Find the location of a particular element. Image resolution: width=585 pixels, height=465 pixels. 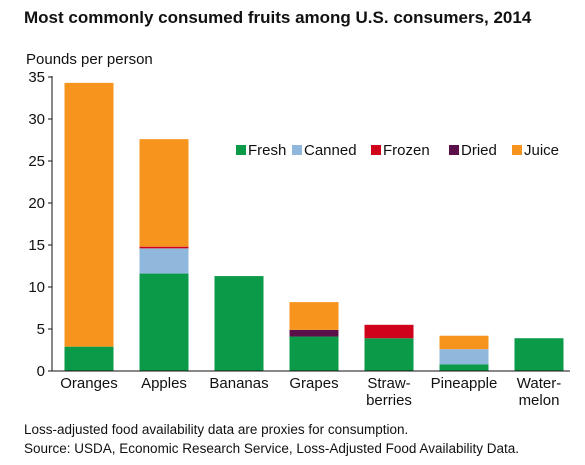

y-tick-label: 20 is located at coordinates (36, 203).